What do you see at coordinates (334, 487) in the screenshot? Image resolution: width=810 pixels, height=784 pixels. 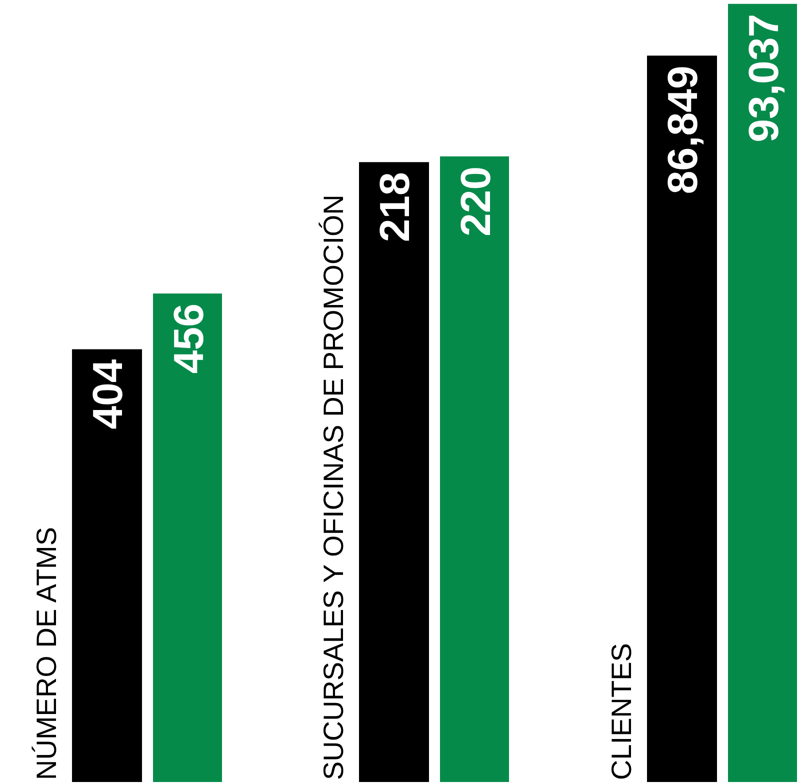 I see `y-axis-title: SUCURSALES Y OFICINAS DE PROMOCIÓN` at bounding box center [334, 487].